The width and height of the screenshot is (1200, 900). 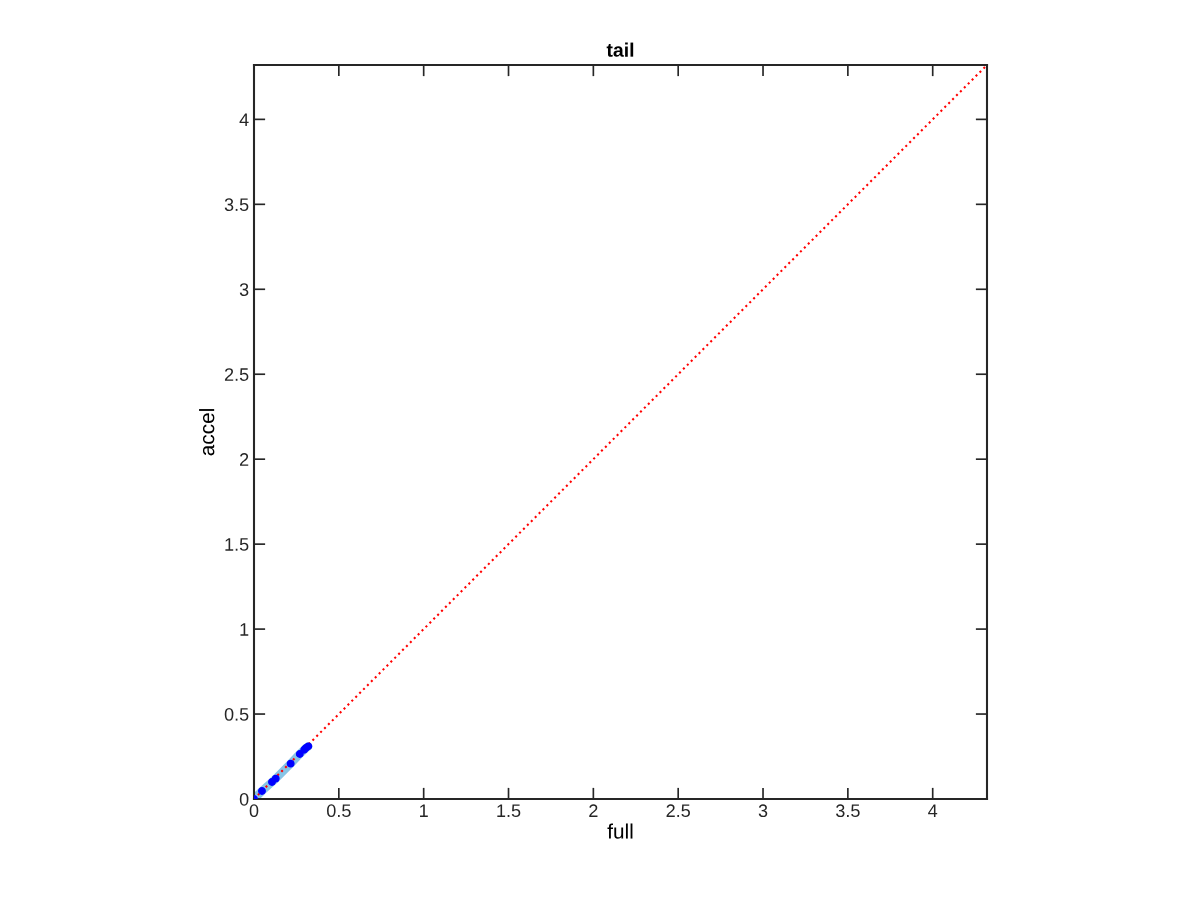 I want to click on chart-title: tail, so click(x=620, y=49).